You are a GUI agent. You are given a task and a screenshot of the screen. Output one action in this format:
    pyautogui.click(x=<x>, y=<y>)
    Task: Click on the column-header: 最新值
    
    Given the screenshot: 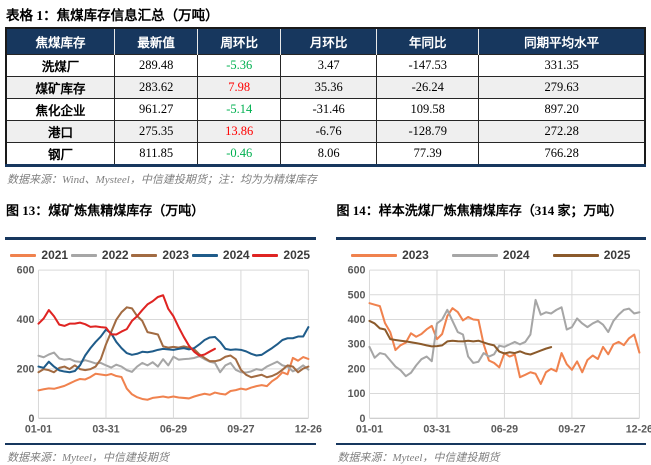 What is the action you would take?
    pyautogui.click(x=156, y=41)
    